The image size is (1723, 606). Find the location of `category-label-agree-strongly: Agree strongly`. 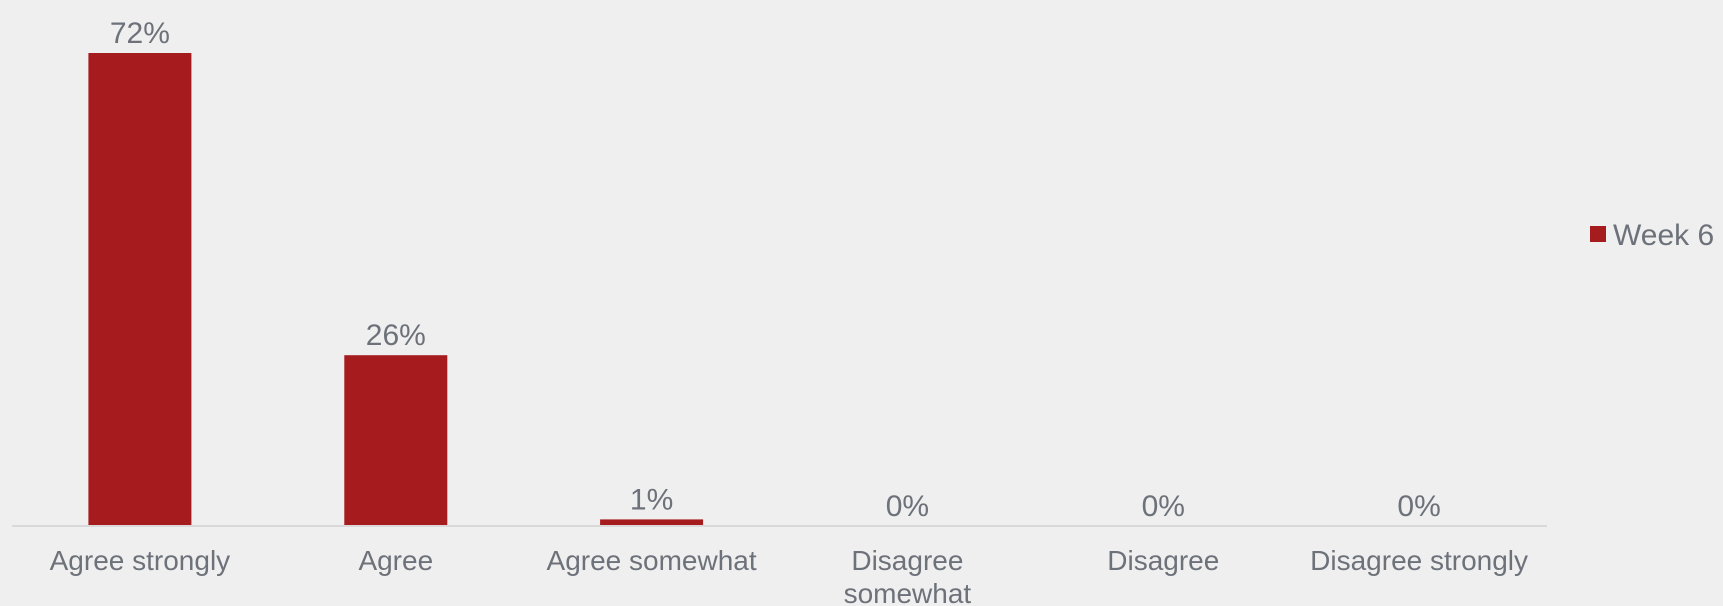

category-label-agree-strongly: Agree strongly is located at coordinates (140, 560).